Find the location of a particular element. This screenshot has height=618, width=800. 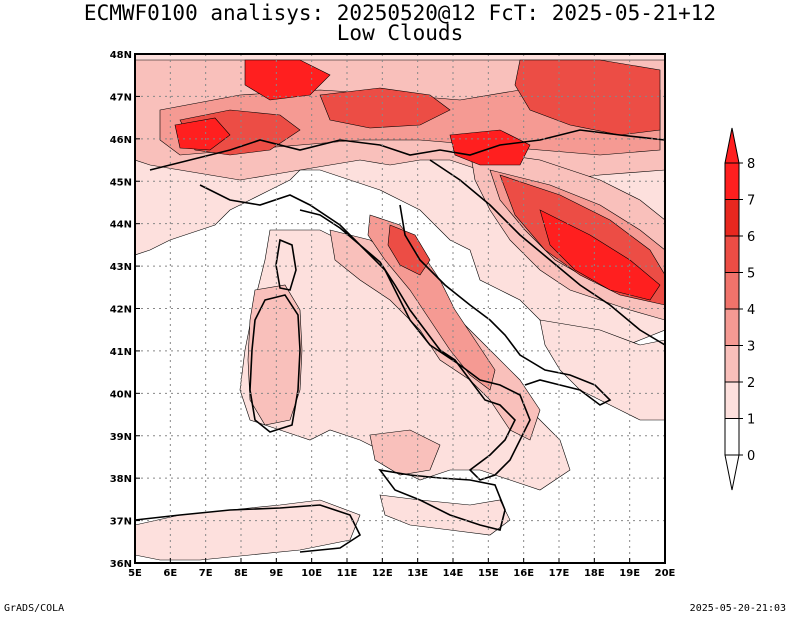

lat-tick-label: 44N is located at coordinates (121, 225).